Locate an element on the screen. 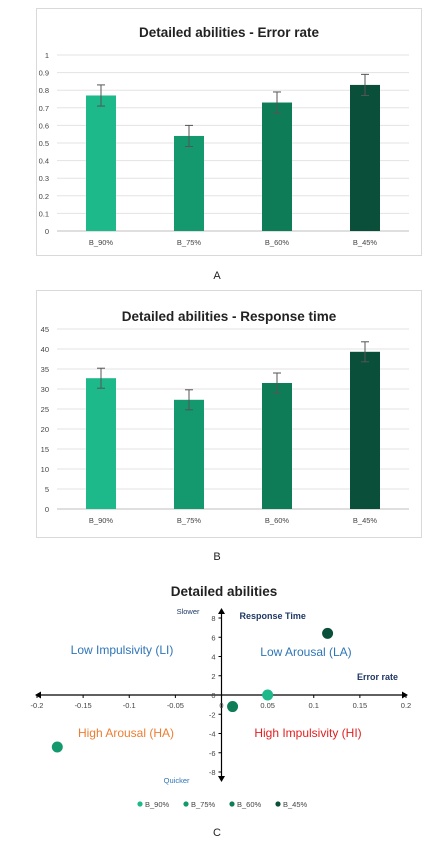  x-axis-arrow-left is located at coordinates (38, 695).